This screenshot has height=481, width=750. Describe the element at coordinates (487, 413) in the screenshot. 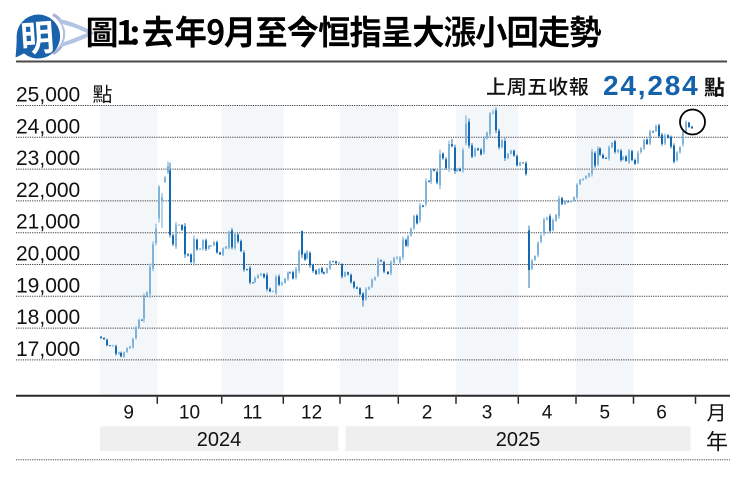

I see `svg-text: 3` at that location.